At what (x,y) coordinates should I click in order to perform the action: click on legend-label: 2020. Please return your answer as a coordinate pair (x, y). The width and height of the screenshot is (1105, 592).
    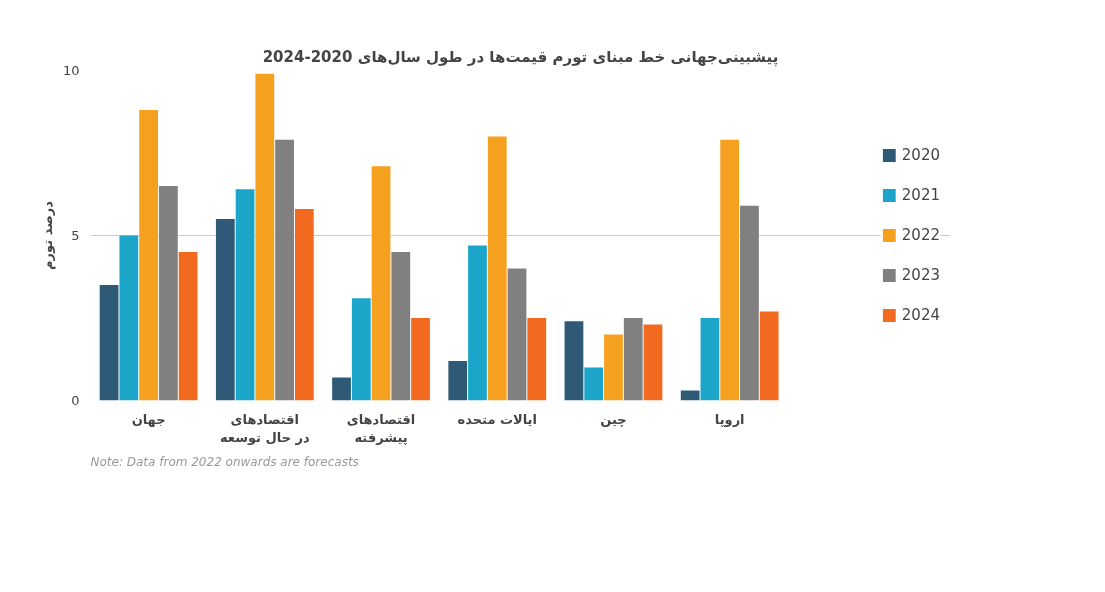
    Looking at the image, I should click on (920, 155).